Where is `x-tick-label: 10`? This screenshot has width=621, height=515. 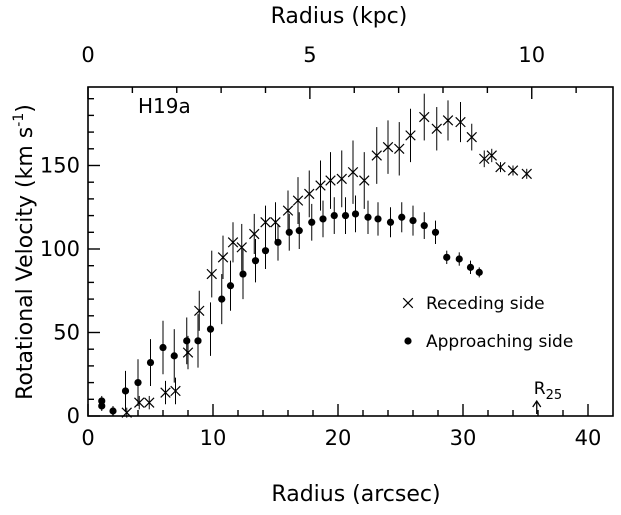 x-tick-label: 10 is located at coordinates (213, 438).